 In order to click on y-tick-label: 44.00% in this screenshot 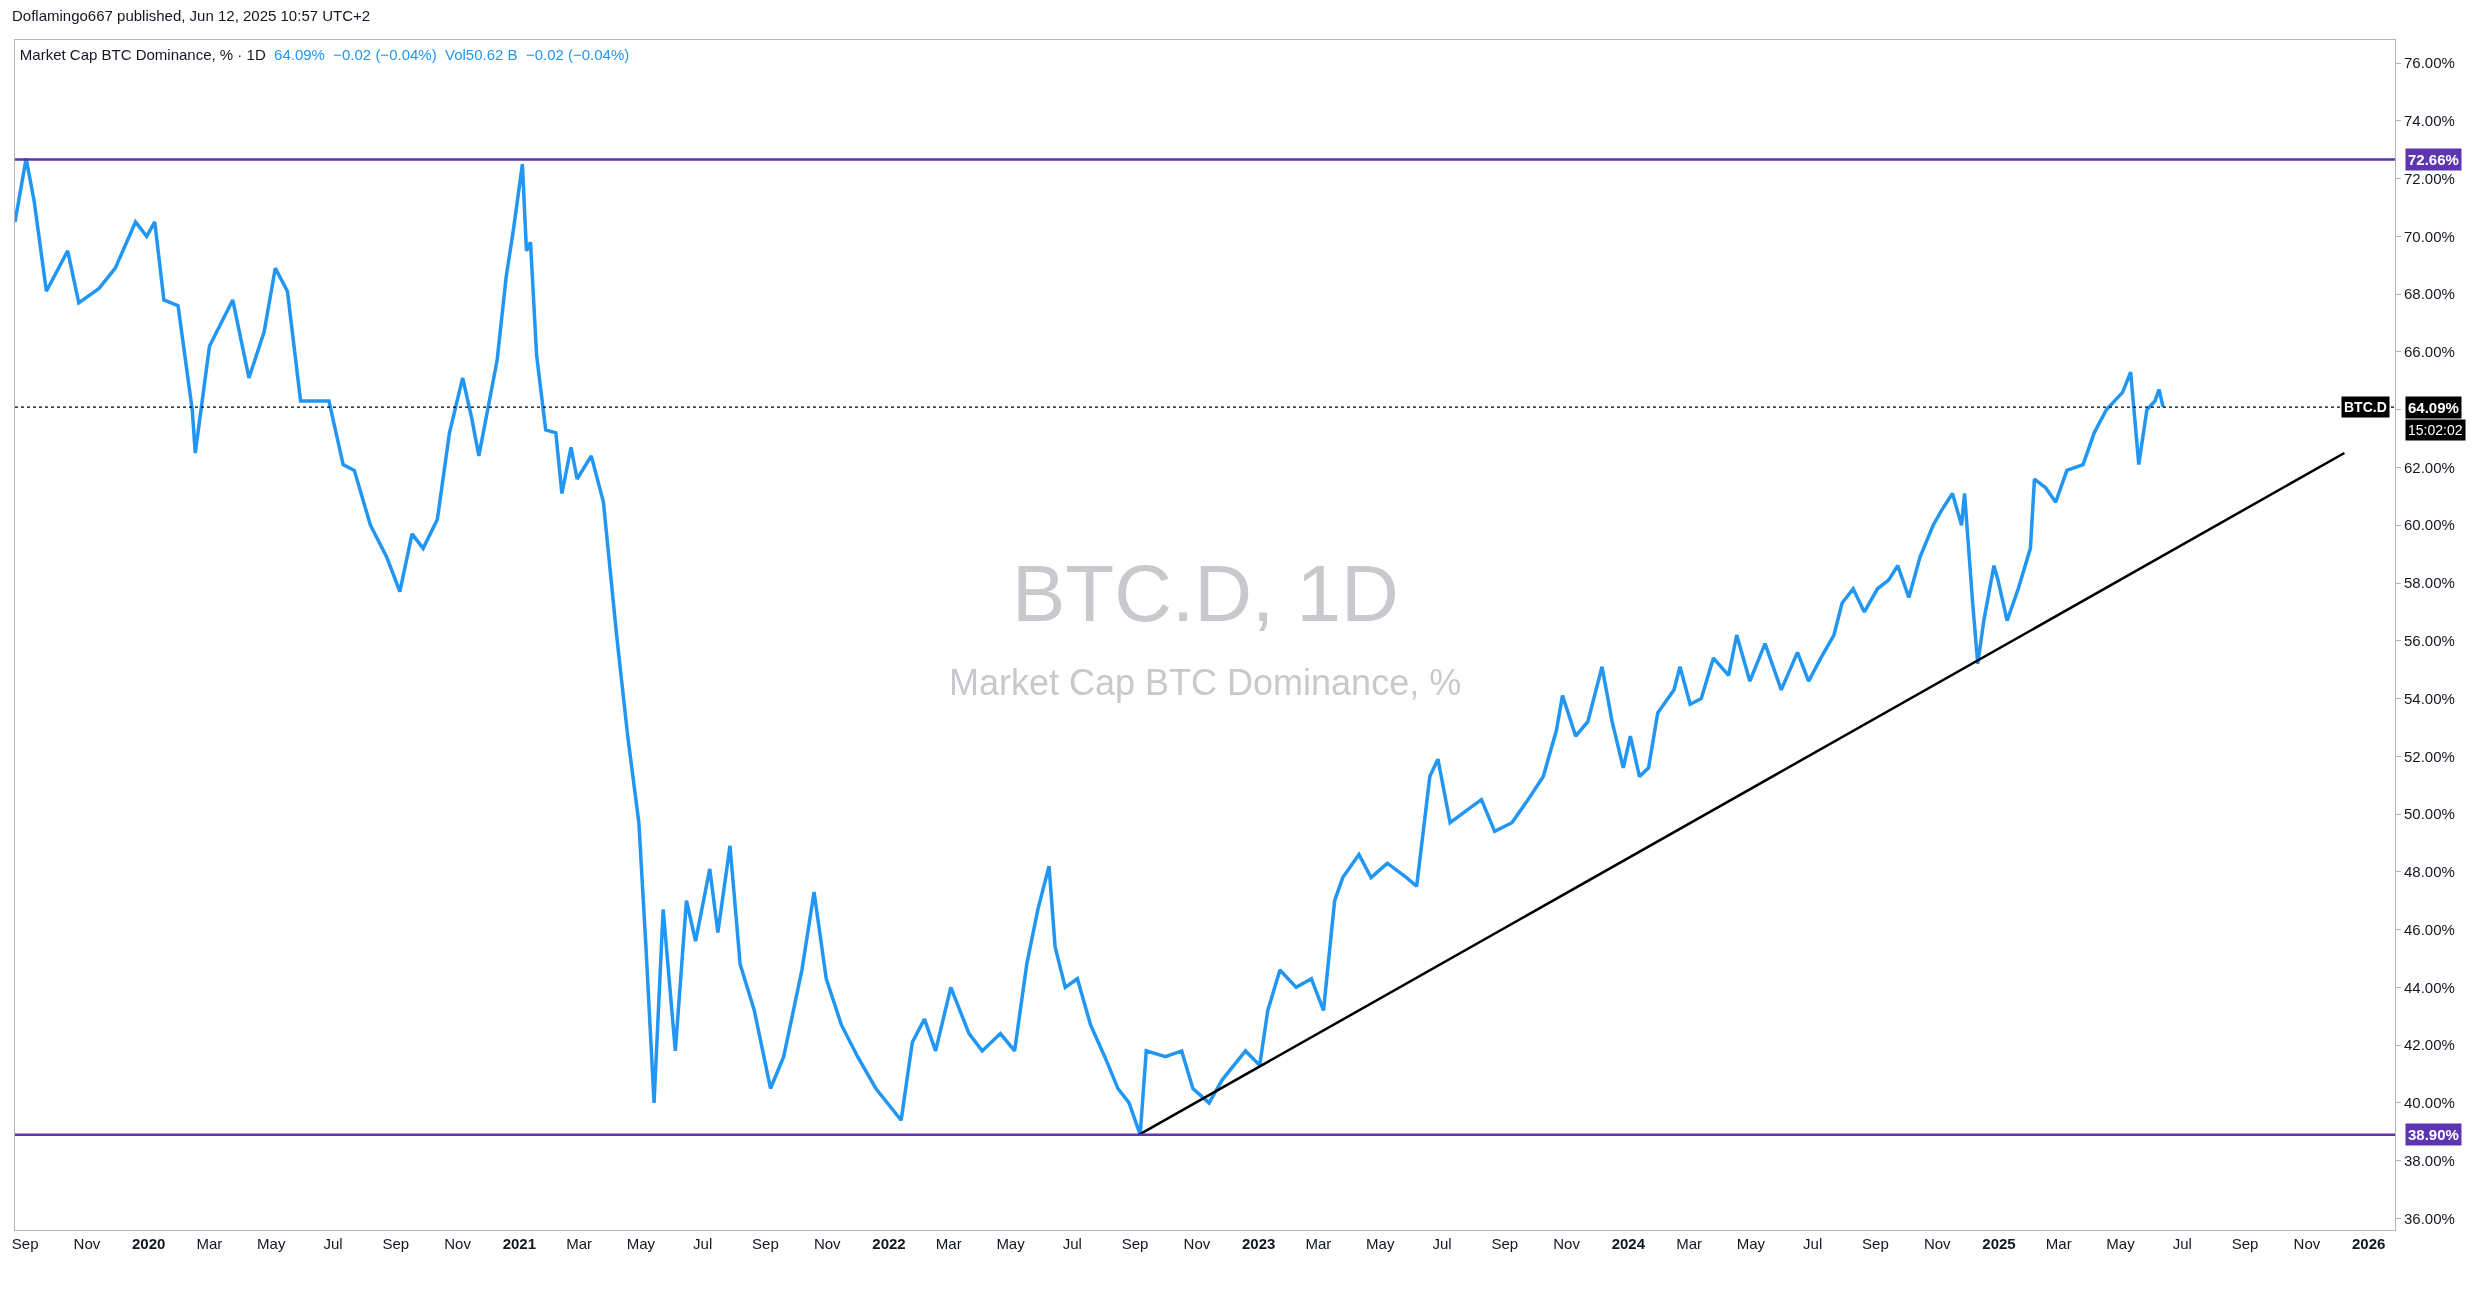, I will do `click(2429, 987)`.